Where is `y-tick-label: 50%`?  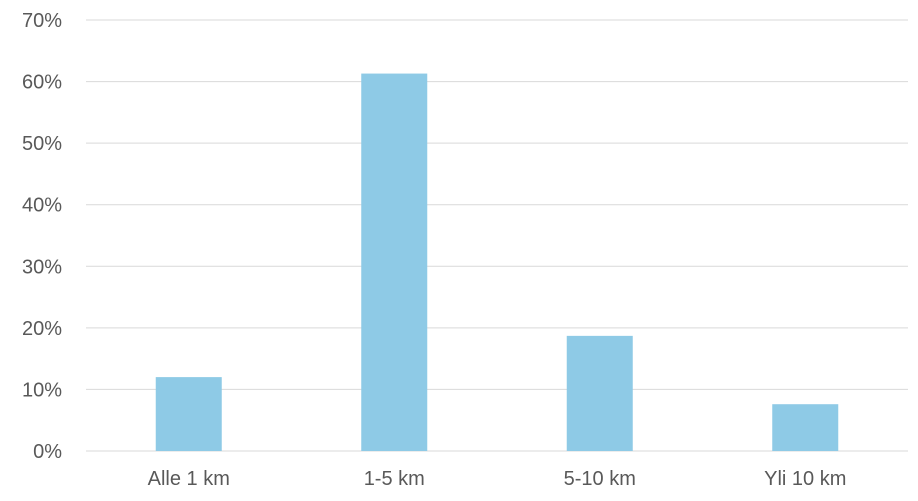
y-tick-label: 50% is located at coordinates (42, 144).